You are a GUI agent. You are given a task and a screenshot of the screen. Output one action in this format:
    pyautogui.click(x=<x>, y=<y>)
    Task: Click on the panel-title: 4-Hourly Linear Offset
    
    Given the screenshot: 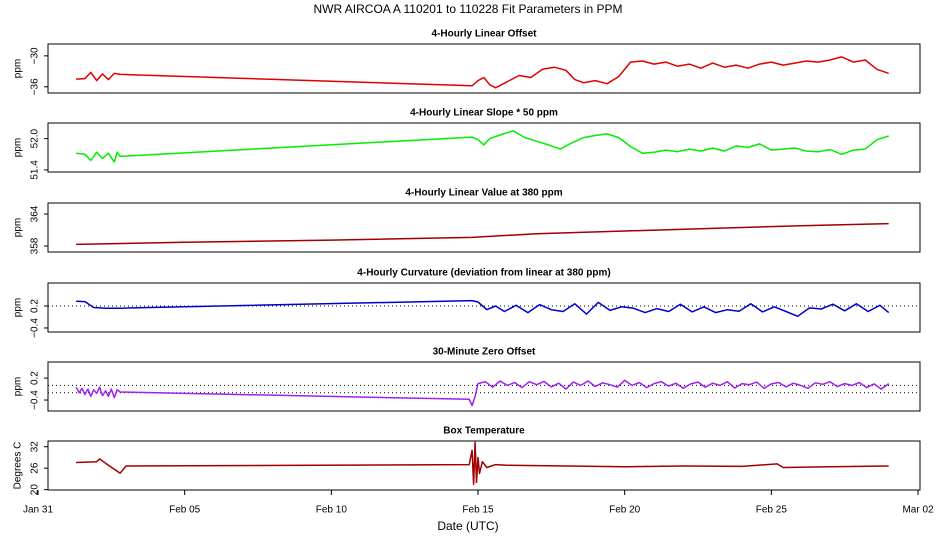 What is the action you would take?
    pyautogui.click(x=484, y=34)
    